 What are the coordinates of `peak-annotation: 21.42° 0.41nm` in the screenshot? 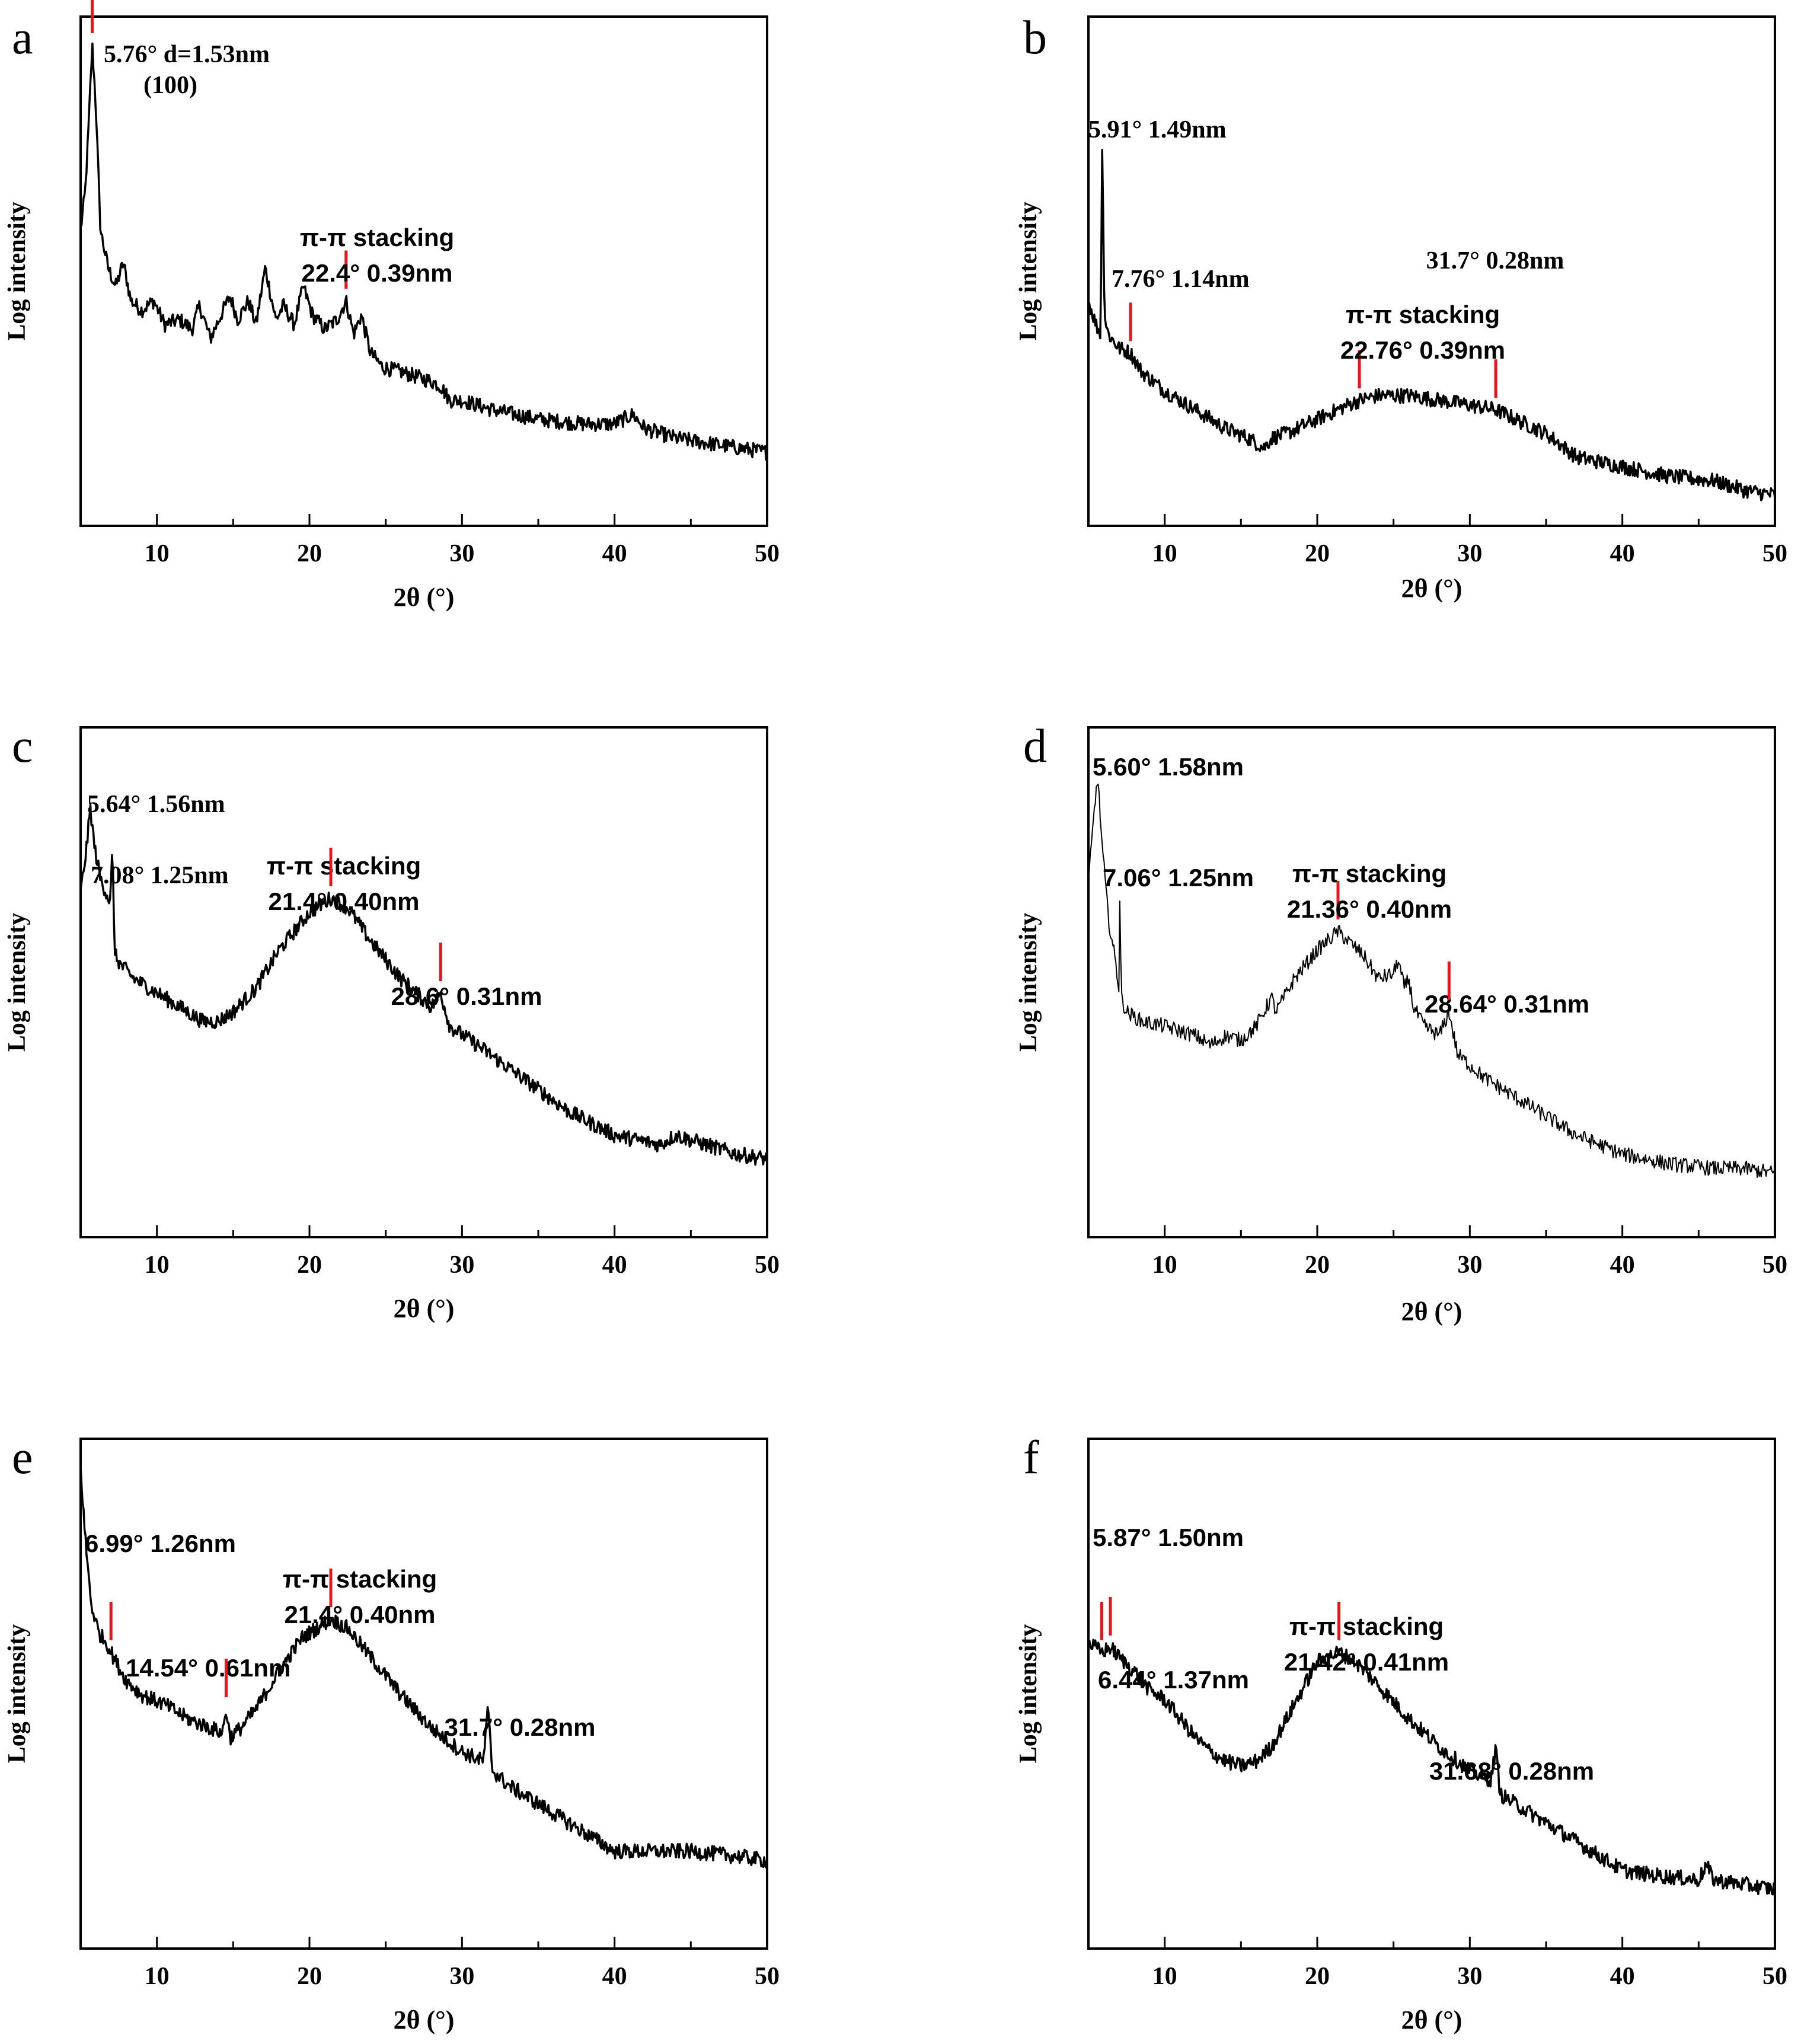 It's located at (1367, 1662).